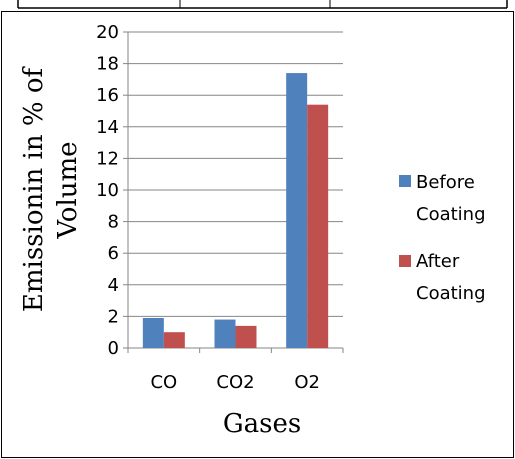 The width and height of the screenshot is (515, 459). Describe the element at coordinates (235, 382) in the screenshot. I see `x-tick-label: CO2` at that location.